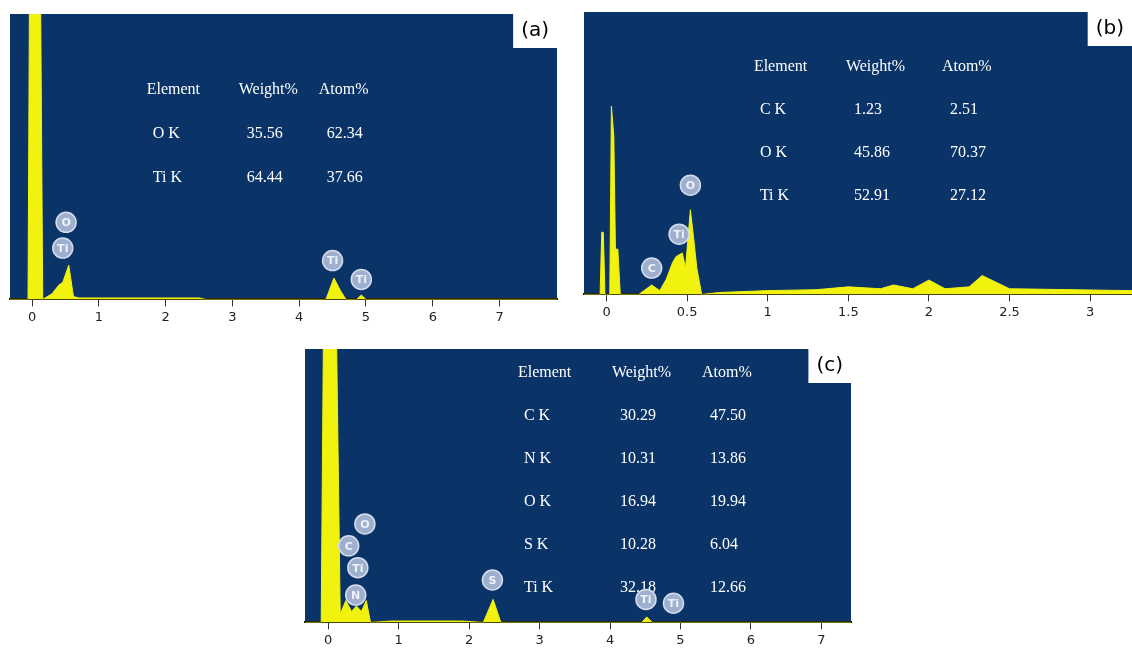 The image size is (1132, 653). What do you see at coordinates (536, 543) in the screenshot?
I see `annotation: S K` at bounding box center [536, 543].